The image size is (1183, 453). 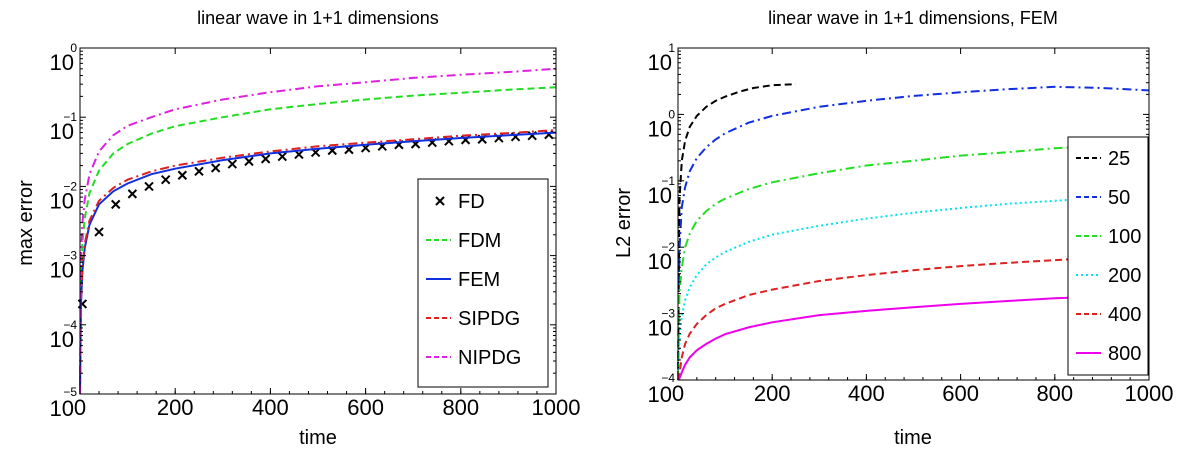 I want to click on legend-label: 200, so click(x=1124, y=276).